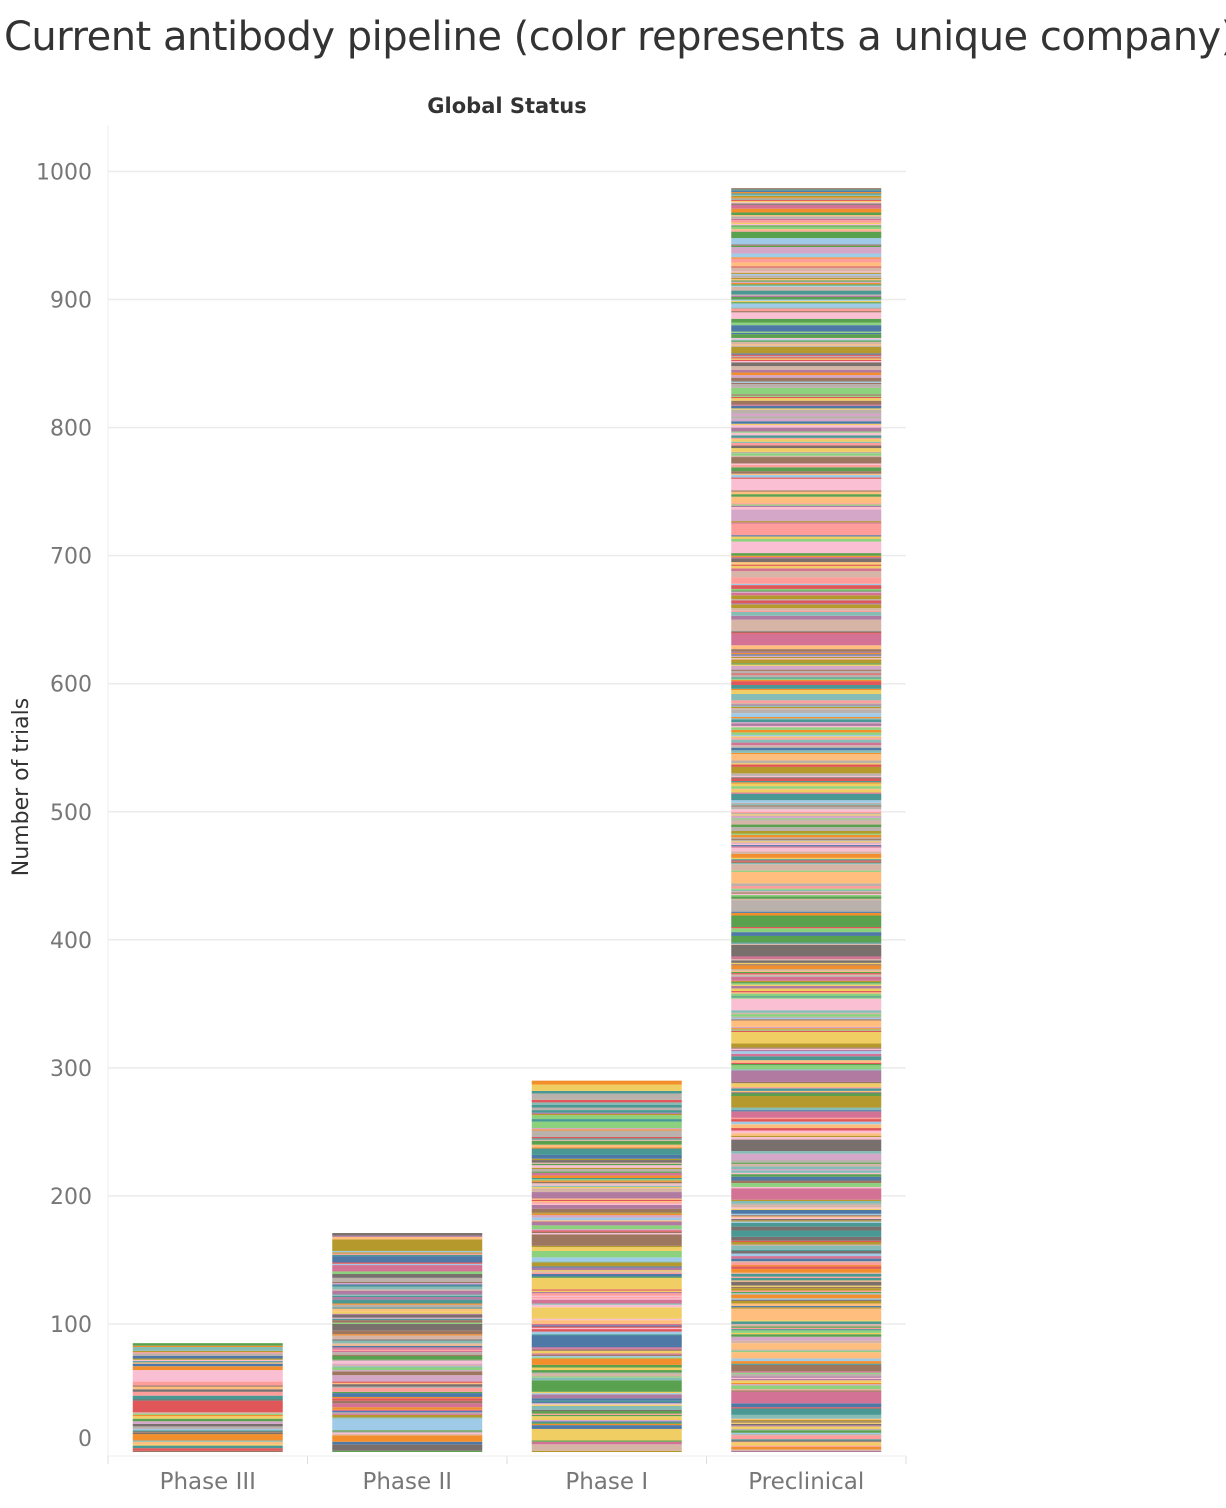 The height and width of the screenshot is (1508, 1226). I want to click on y-tick-label: 100, so click(71, 1325).